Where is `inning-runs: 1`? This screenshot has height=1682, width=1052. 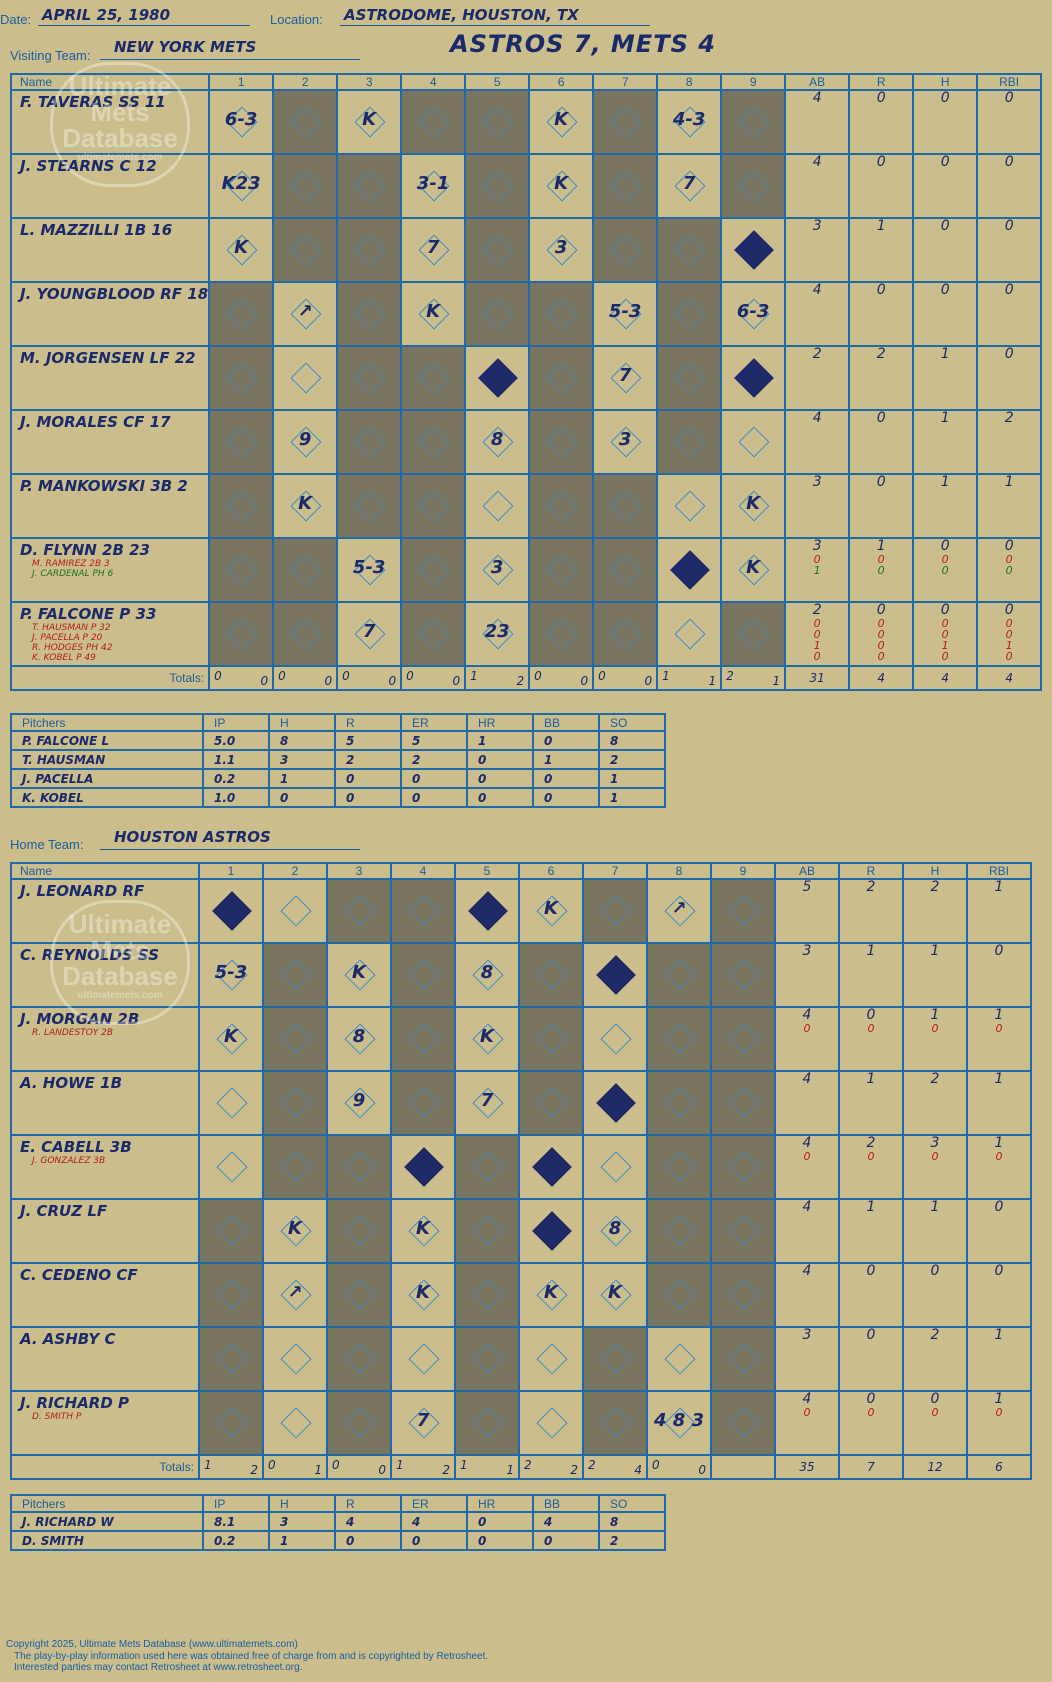
inning-runs: 1 is located at coordinates (666, 676).